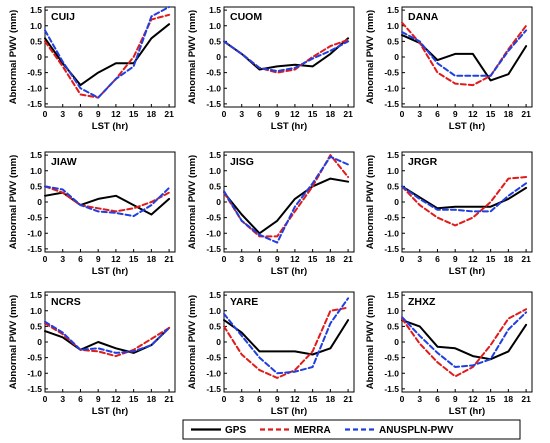  Describe the element at coordinates (351, 429) in the screenshot. I see `legend: GPS MERRA ANUSPLN-PWV` at that location.